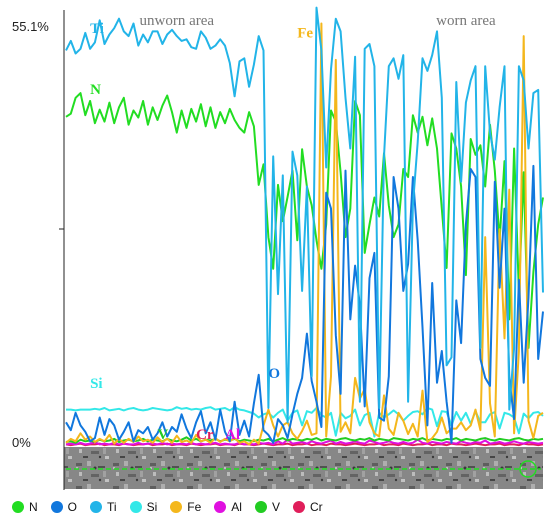  What do you see at coordinates (103, 507) in the screenshot?
I see `legend-item-ti: Ti` at bounding box center [103, 507].